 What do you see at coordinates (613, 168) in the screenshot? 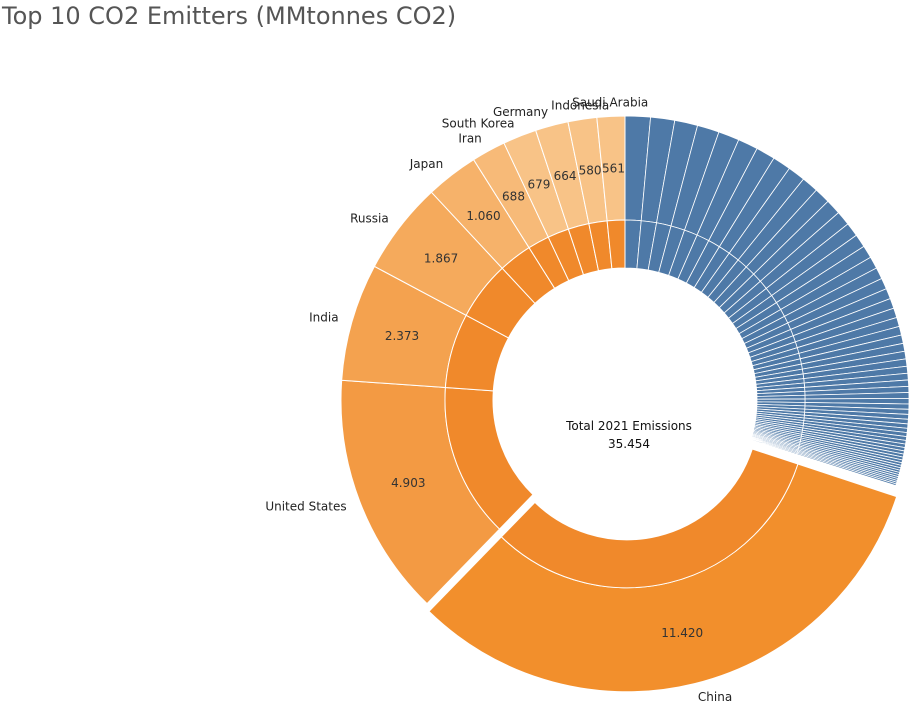
I see `value-label-saudi-arabia: 561` at bounding box center [613, 168].